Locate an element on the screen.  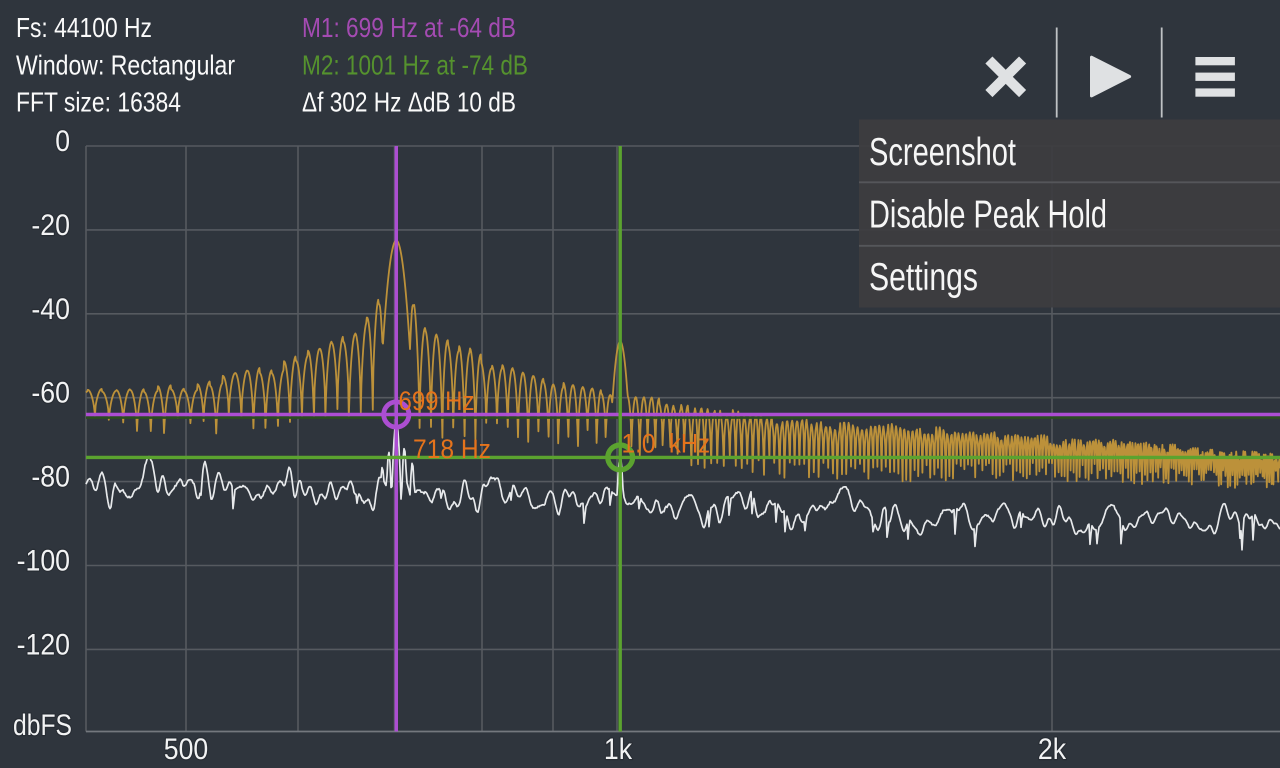
svg-text: FFT size: 16384 is located at coordinates (98, 102).